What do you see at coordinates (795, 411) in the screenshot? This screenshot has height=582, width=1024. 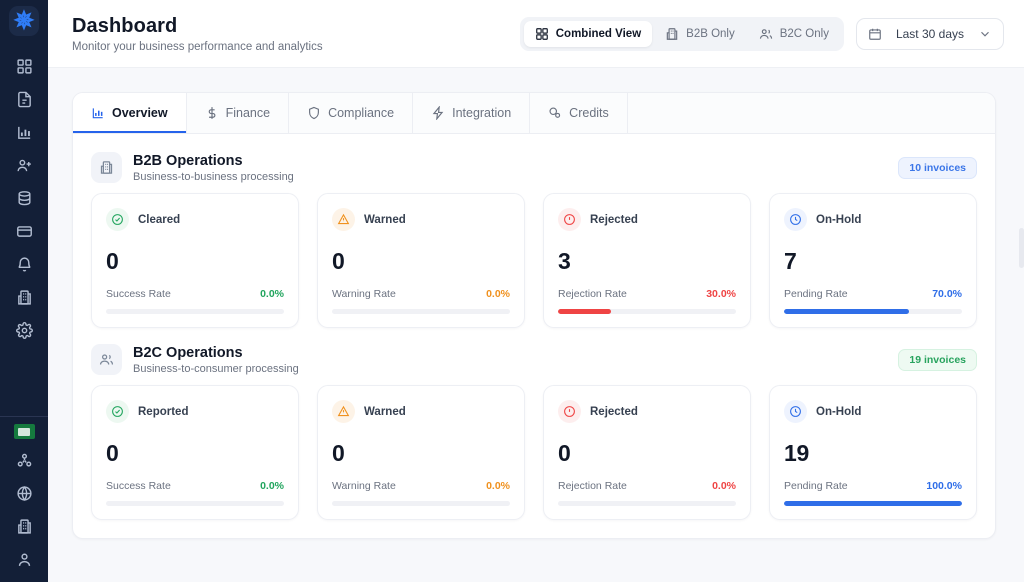 I see `clock-icon` at bounding box center [795, 411].